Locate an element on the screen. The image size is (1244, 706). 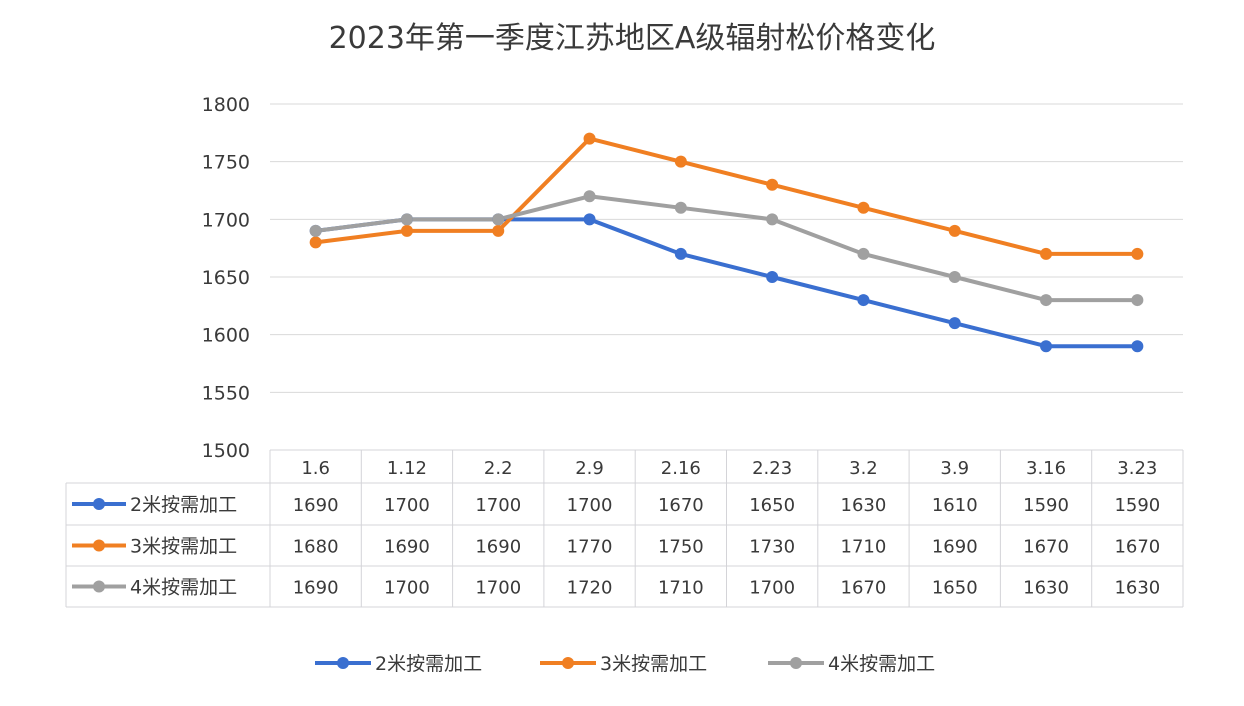
x-category-label: 1.6 is located at coordinates (315, 468).